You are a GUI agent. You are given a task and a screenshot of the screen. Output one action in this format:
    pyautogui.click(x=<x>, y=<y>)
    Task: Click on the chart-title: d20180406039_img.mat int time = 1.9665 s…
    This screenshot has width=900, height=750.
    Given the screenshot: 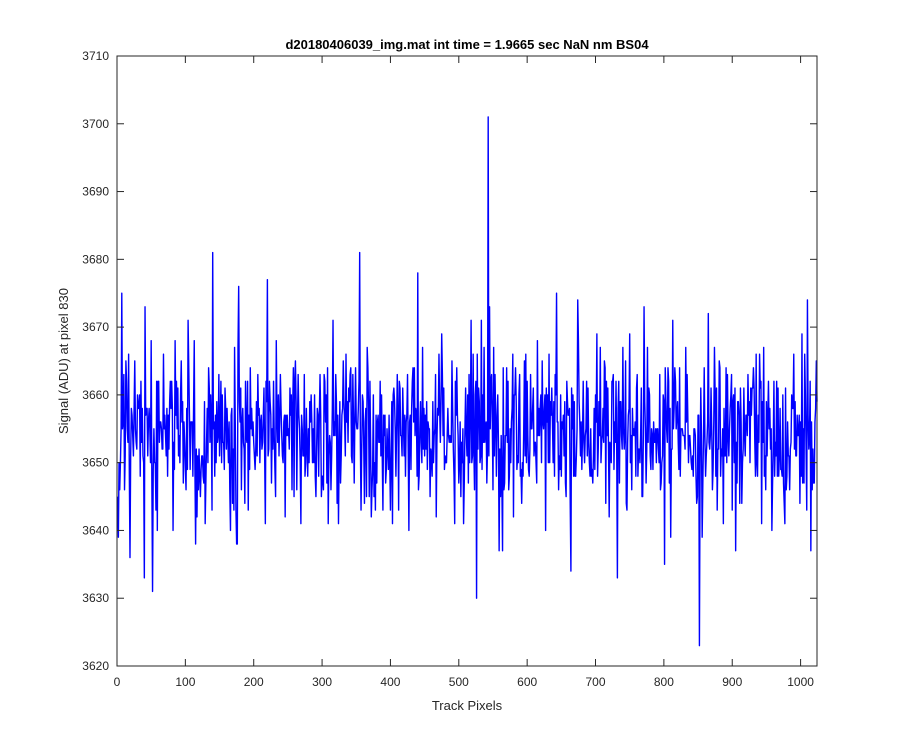 What is the action you would take?
    pyautogui.click(x=467, y=44)
    